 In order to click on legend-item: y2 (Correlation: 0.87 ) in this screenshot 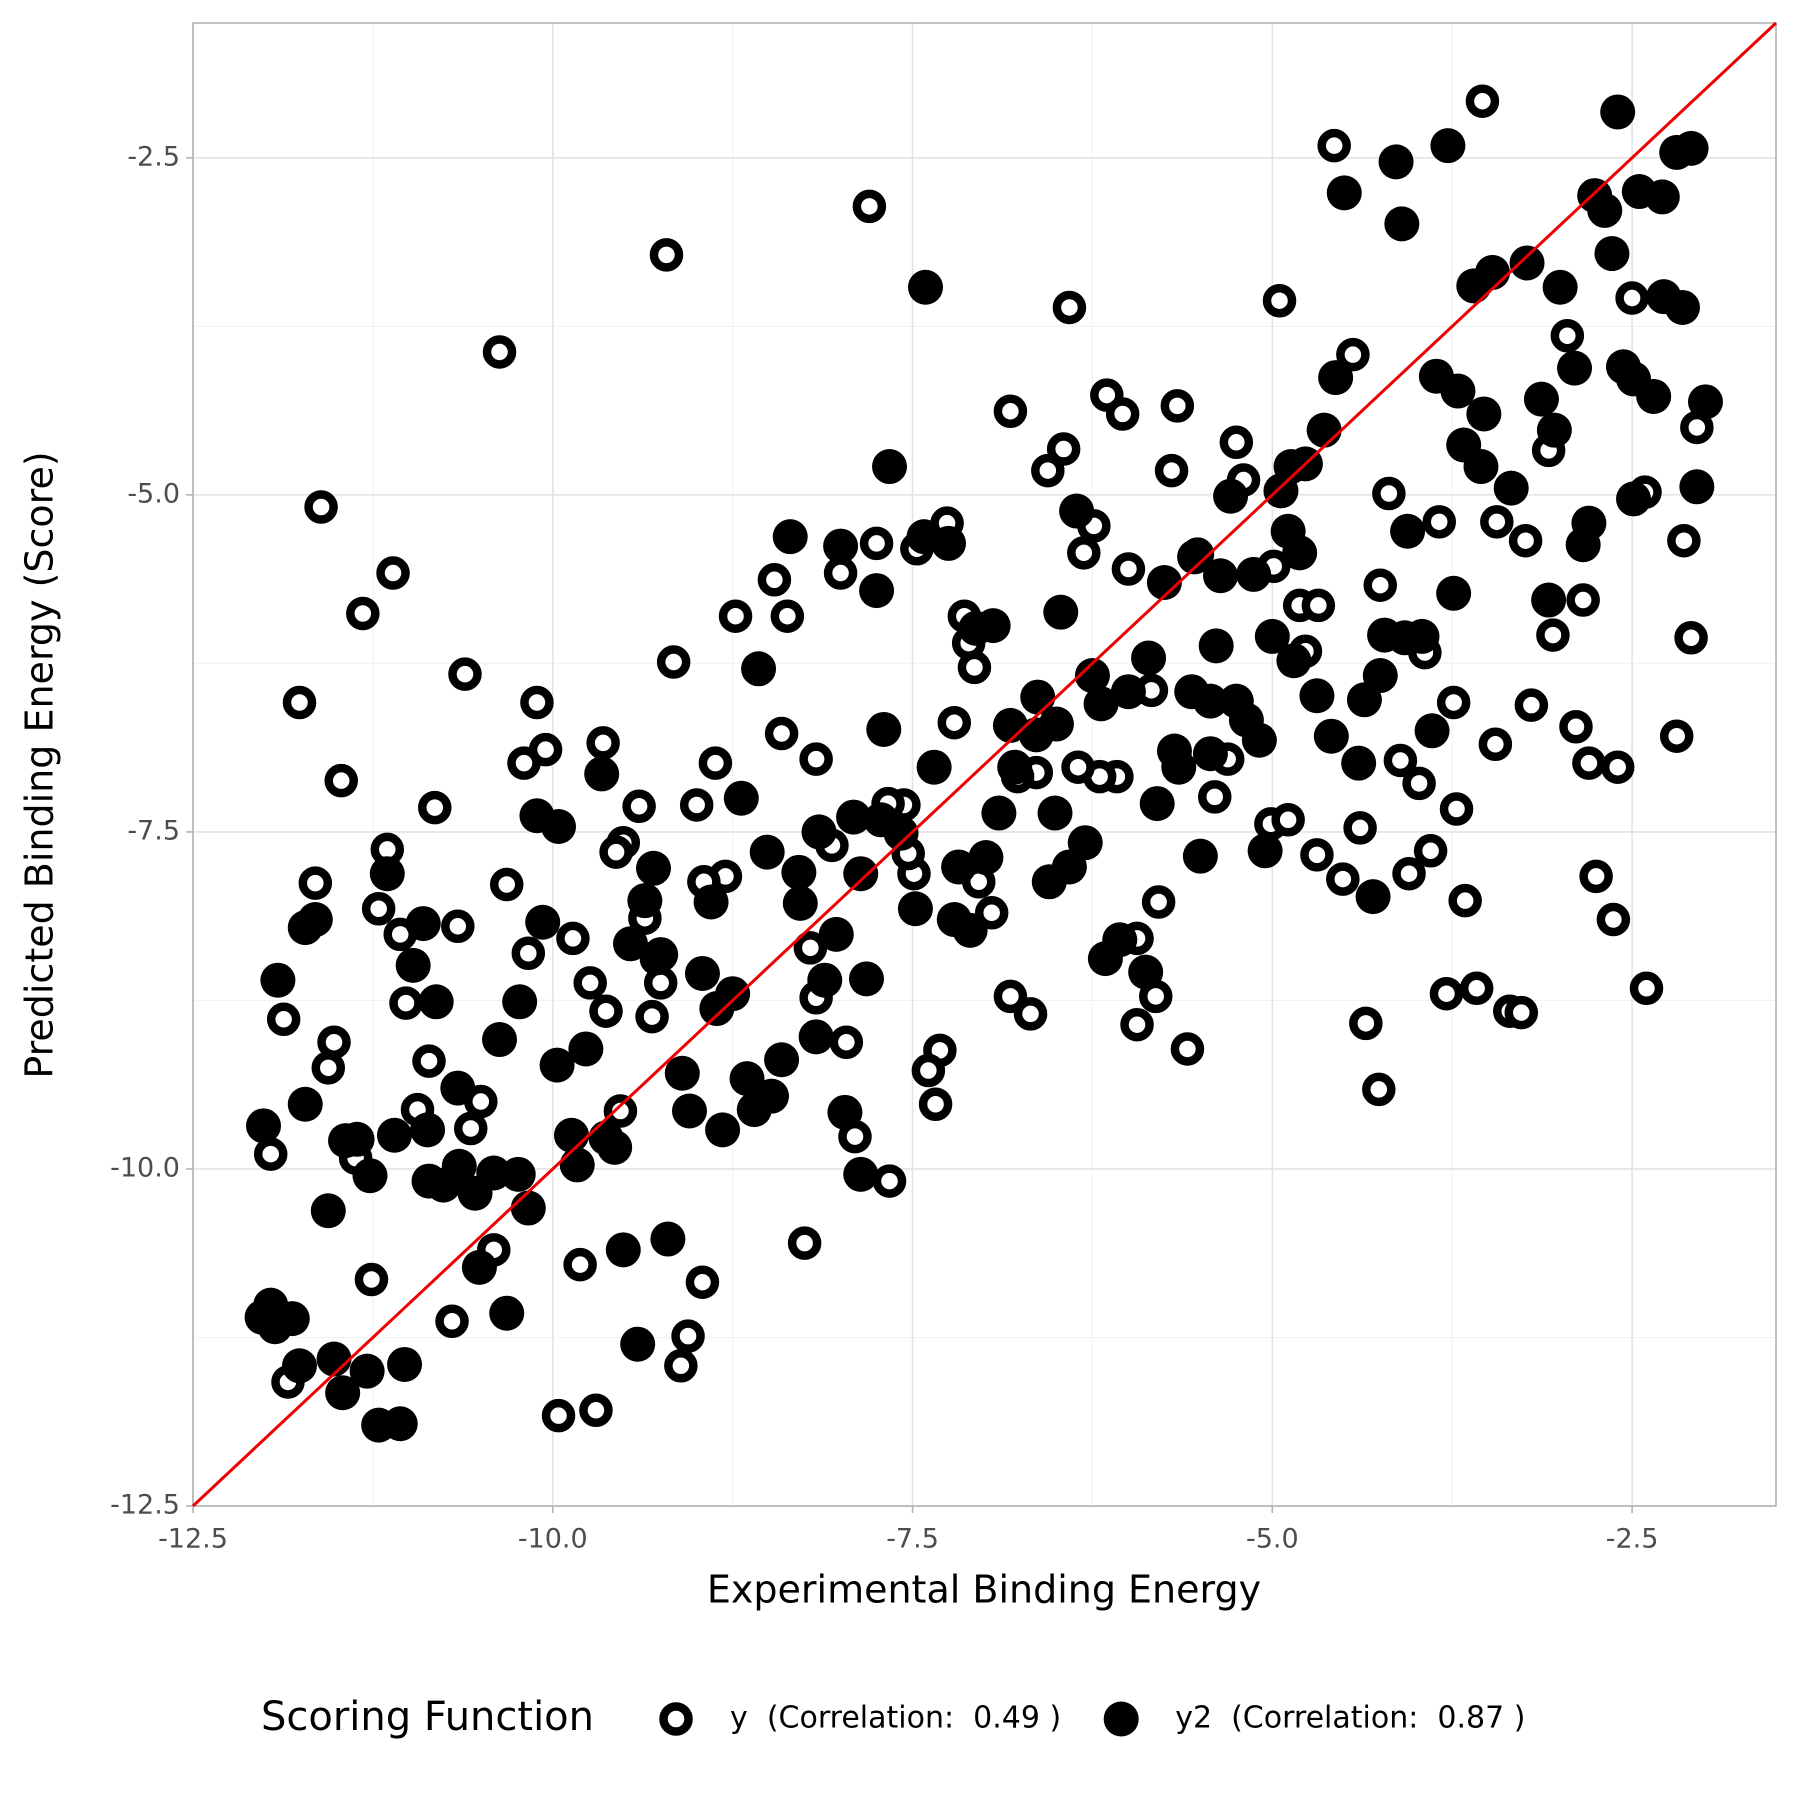, I will do `click(1314, 1719)`.